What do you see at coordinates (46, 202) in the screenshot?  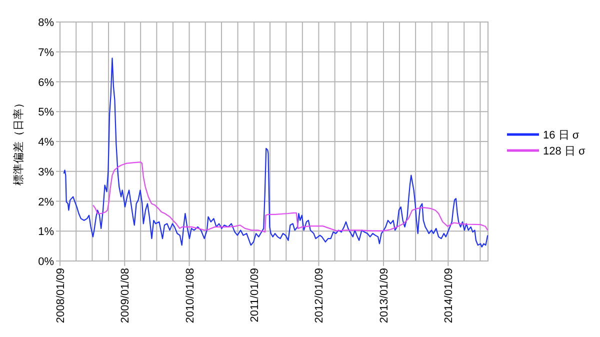 I see `y-tick-label: 2%` at bounding box center [46, 202].